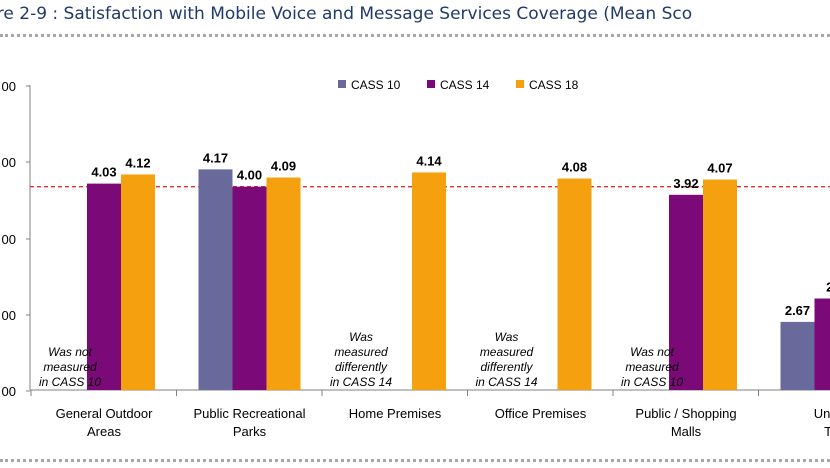 The image size is (830, 468). Describe the element at coordinates (685, 413) in the screenshot. I see `category-label: Public / Shopping` at that location.